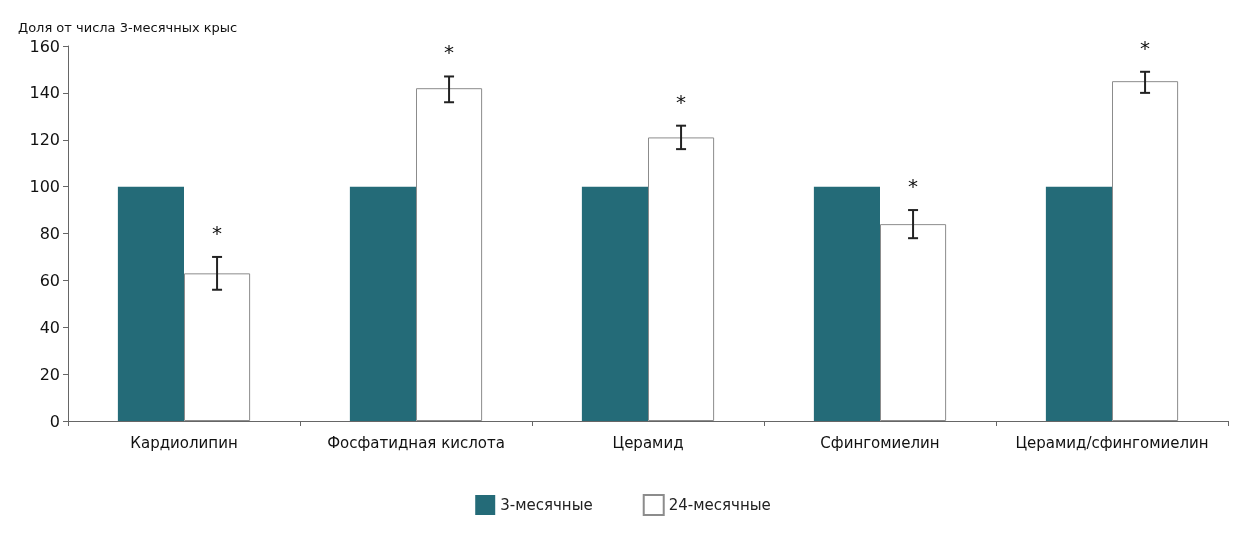  I want to click on x-tick-label: Сфингомиелин, so click(880, 442).